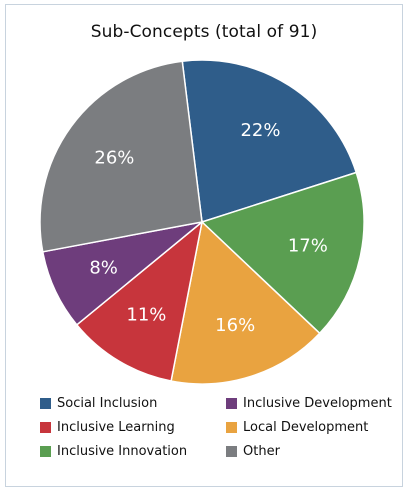 The width and height of the screenshot is (408, 493). What do you see at coordinates (116, 427) in the screenshot?
I see `legend-label: Inclusive Learning` at bounding box center [116, 427].